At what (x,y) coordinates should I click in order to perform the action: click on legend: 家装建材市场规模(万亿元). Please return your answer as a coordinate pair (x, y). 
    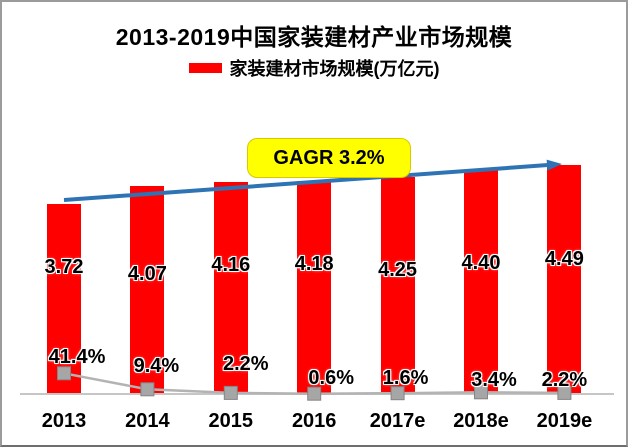
    Looking at the image, I should click on (314, 68).